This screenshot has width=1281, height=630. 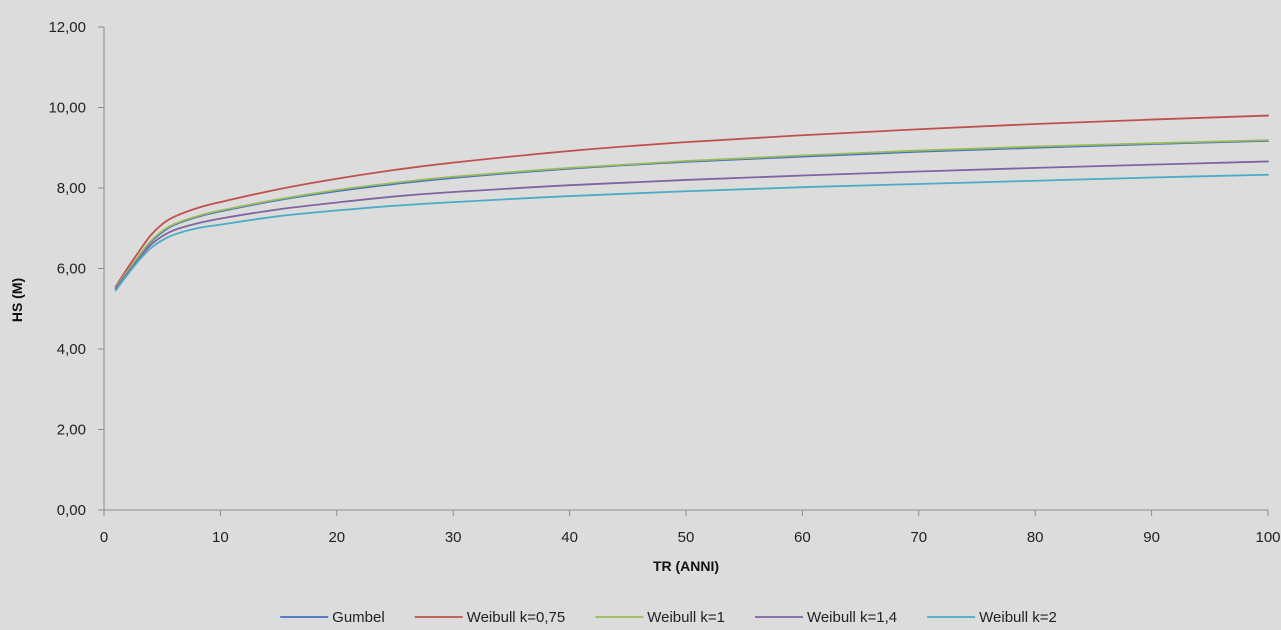 What do you see at coordinates (71, 510) in the screenshot?
I see `y-tick-label: 0,00` at bounding box center [71, 510].